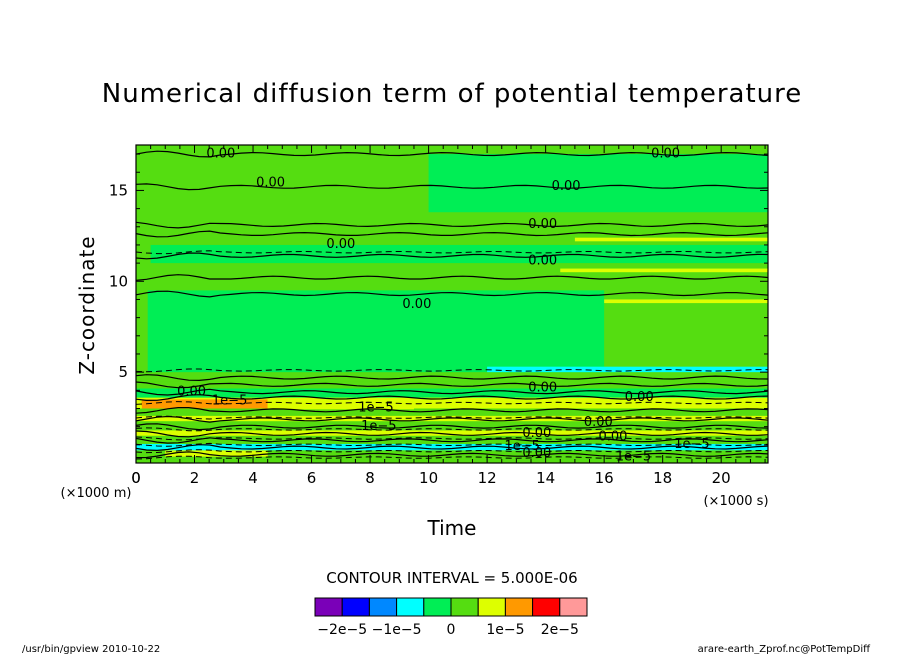 This screenshot has height=654, width=904. What do you see at coordinates (312, 478) in the screenshot?
I see `x-tick-label: 6` at bounding box center [312, 478].